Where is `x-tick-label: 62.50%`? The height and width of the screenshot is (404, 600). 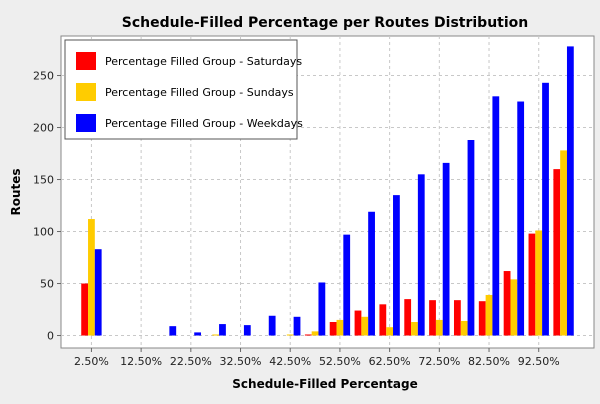
x-tick-label: 62.50% is located at coordinates (390, 361).